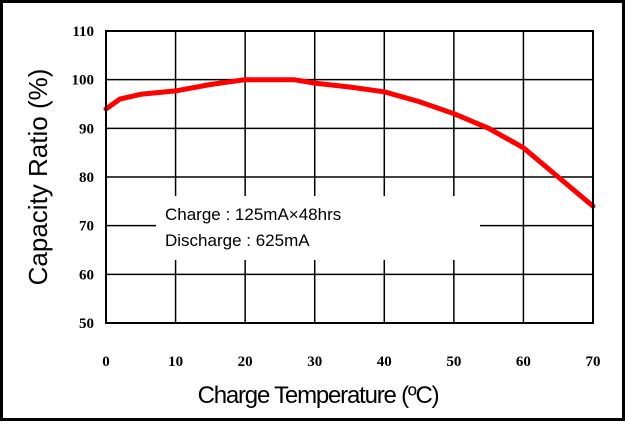  Describe the element at coordinates (86, 129) in the screenshot. I see `y-tick-label: 90` at that location.